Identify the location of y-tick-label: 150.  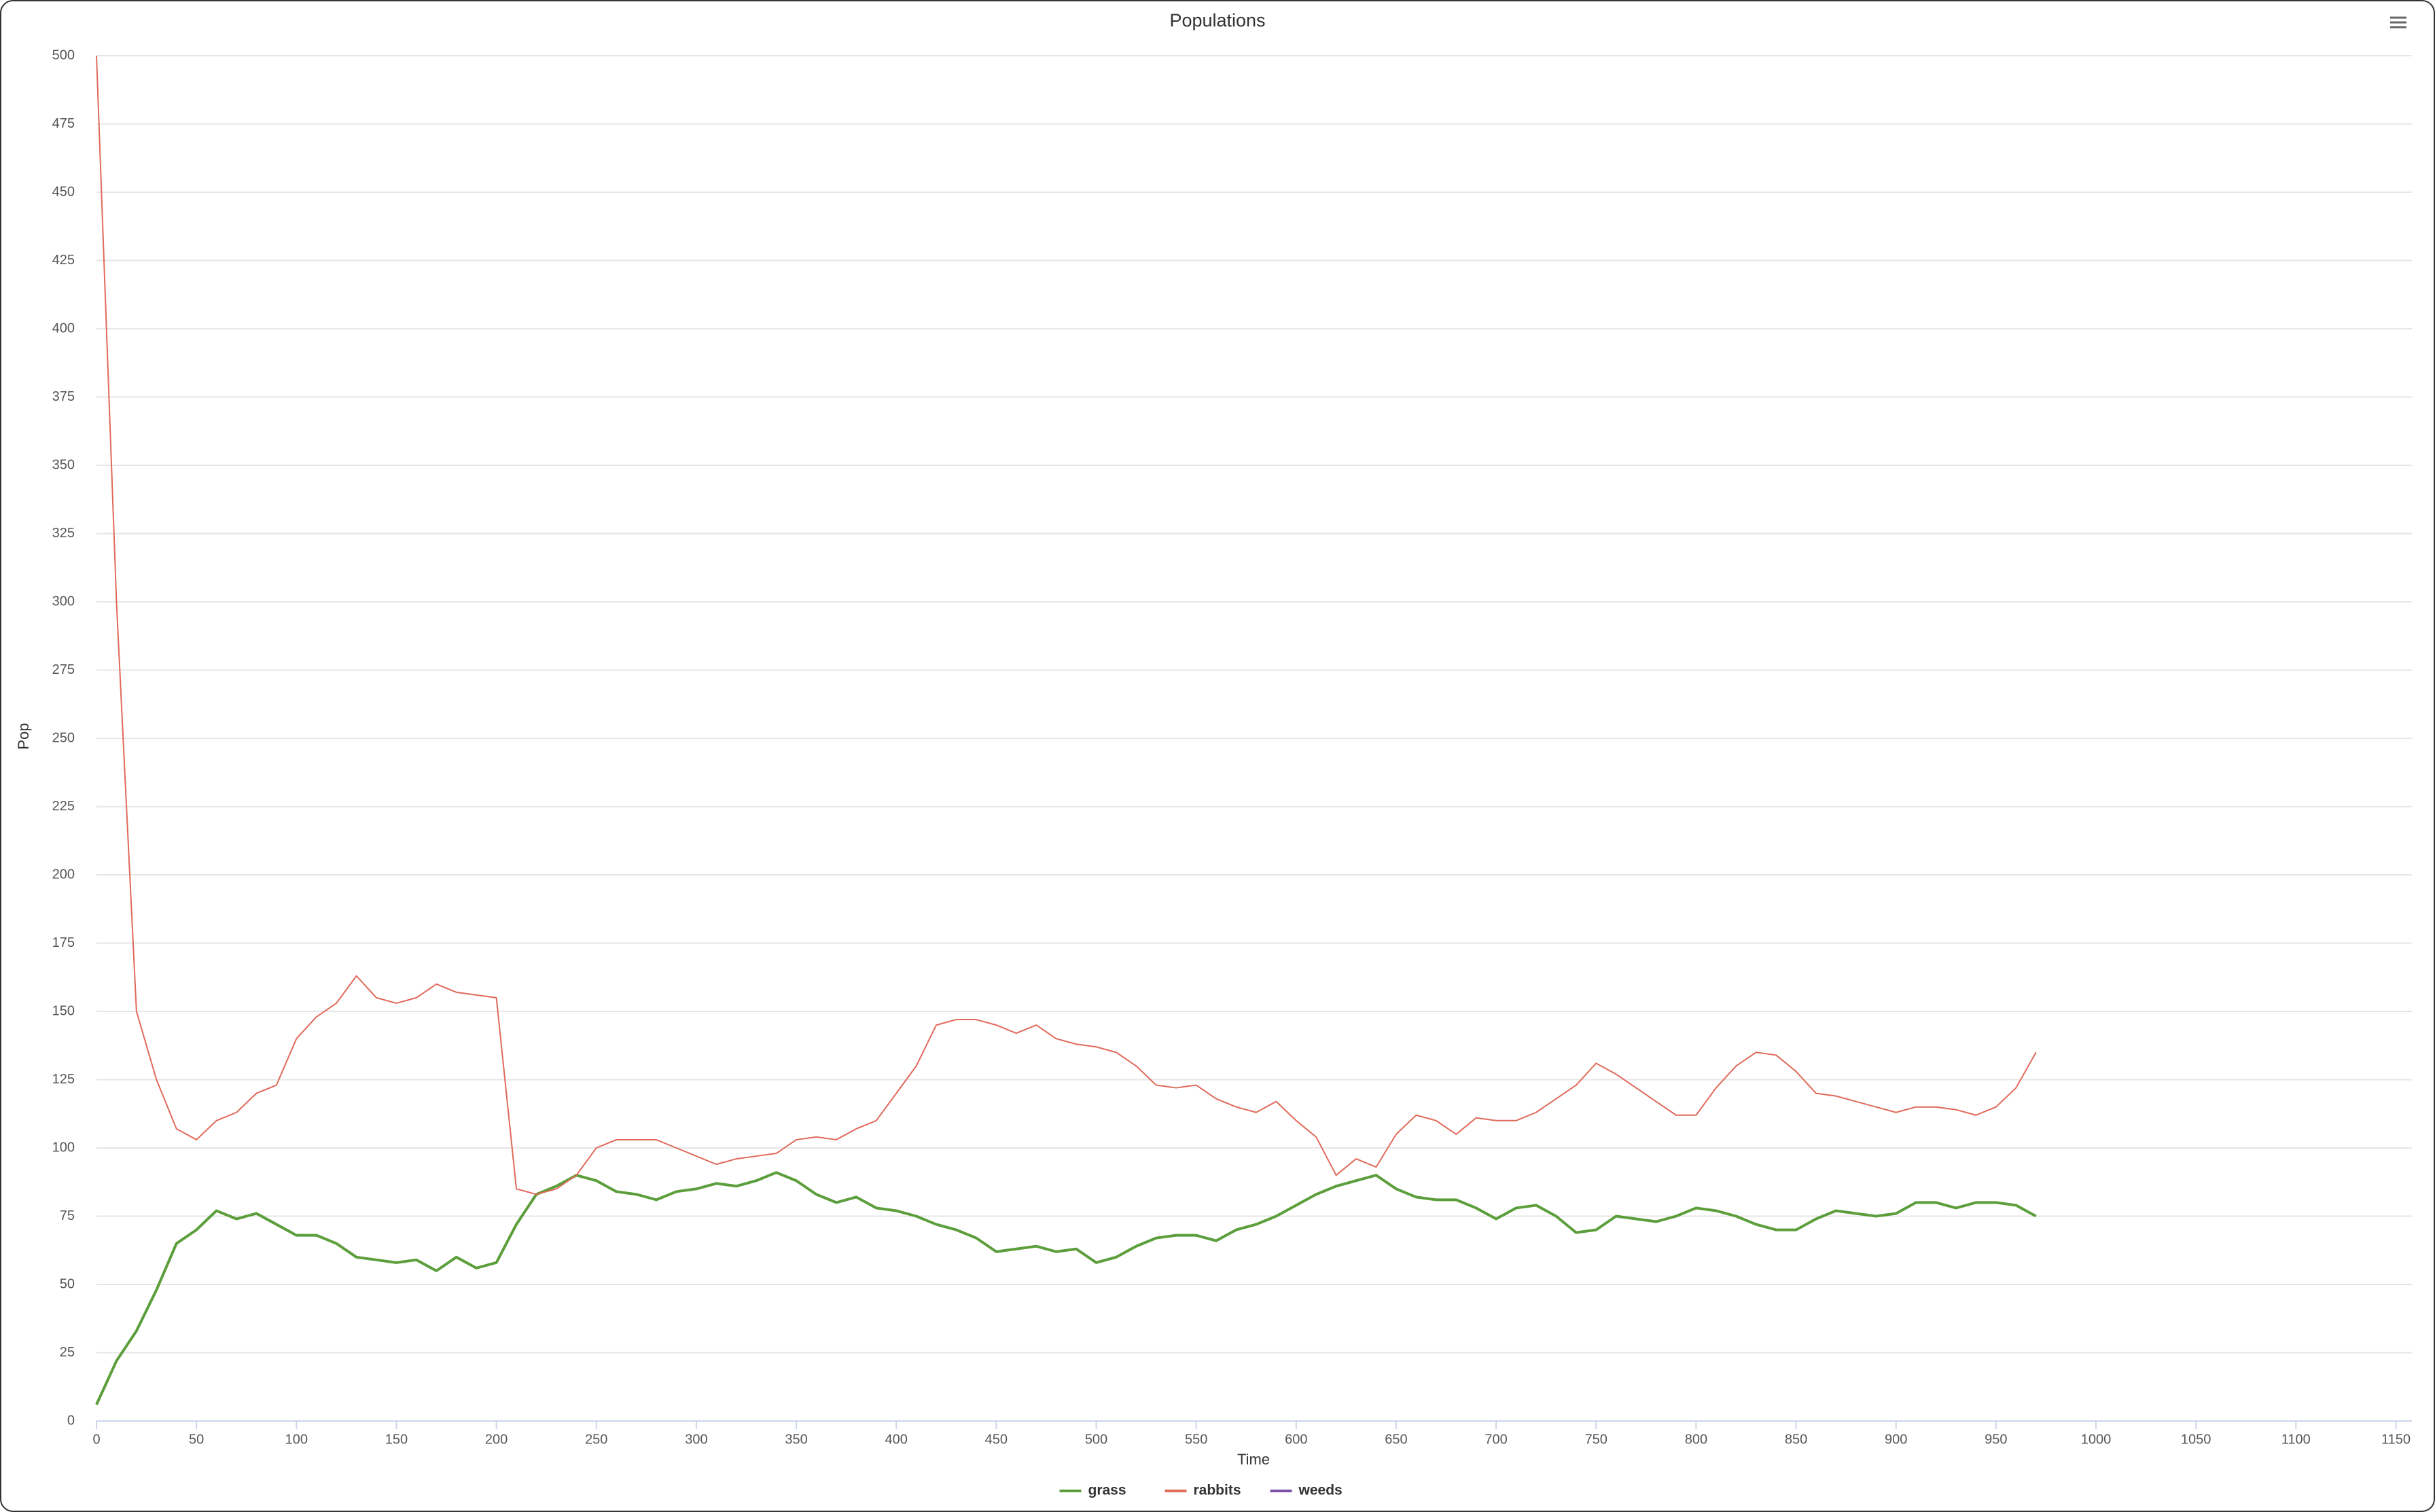
(63, 1010).